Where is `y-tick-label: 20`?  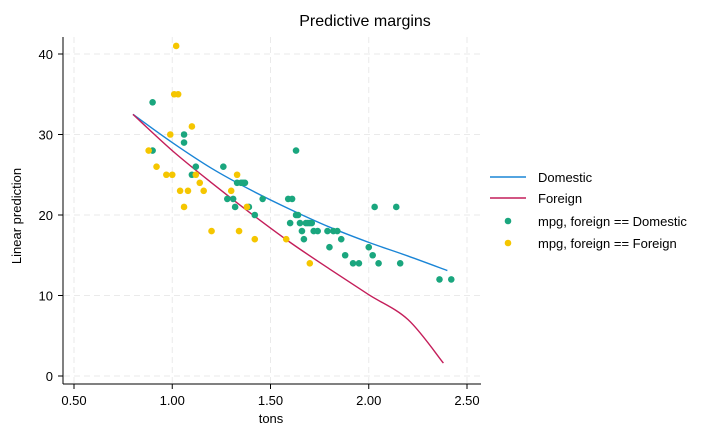
y-tick-label: 20 is located at coordinates (46, 215).